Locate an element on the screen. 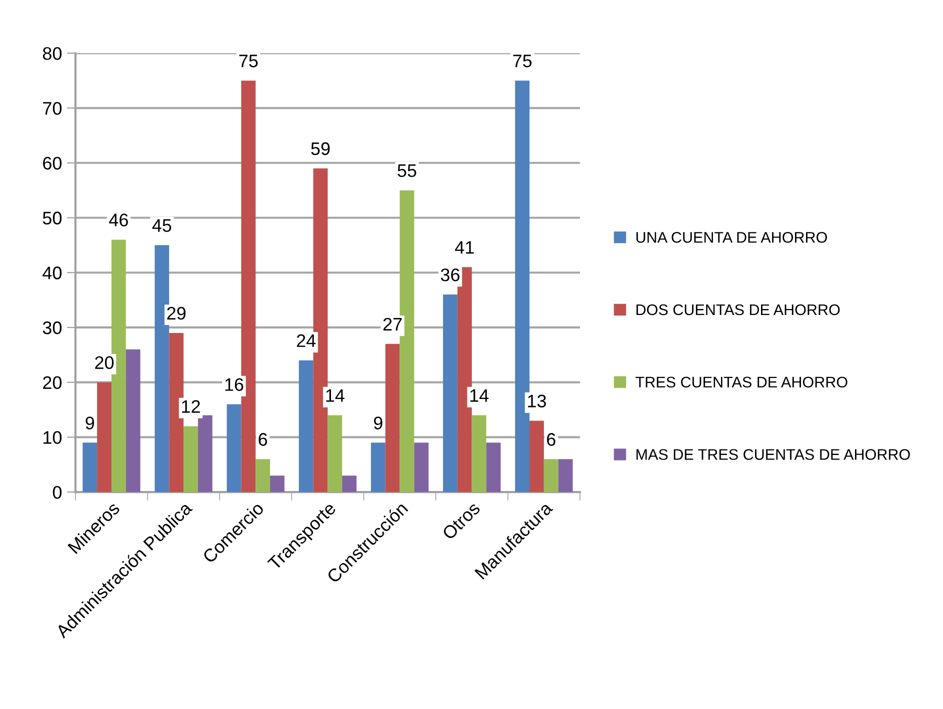 This screenshot has width=943, height=709. data-label: 20 is located at coordinates (104, 363).